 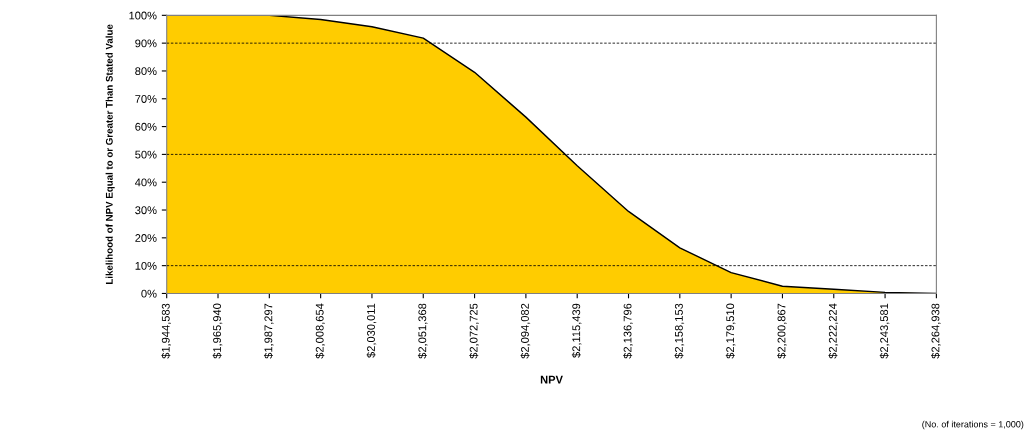 What do you see at coordinates (884, 331) in the screenshot?
I see `x-tick-label: $2,243,581` at bounding box center [884, 331].